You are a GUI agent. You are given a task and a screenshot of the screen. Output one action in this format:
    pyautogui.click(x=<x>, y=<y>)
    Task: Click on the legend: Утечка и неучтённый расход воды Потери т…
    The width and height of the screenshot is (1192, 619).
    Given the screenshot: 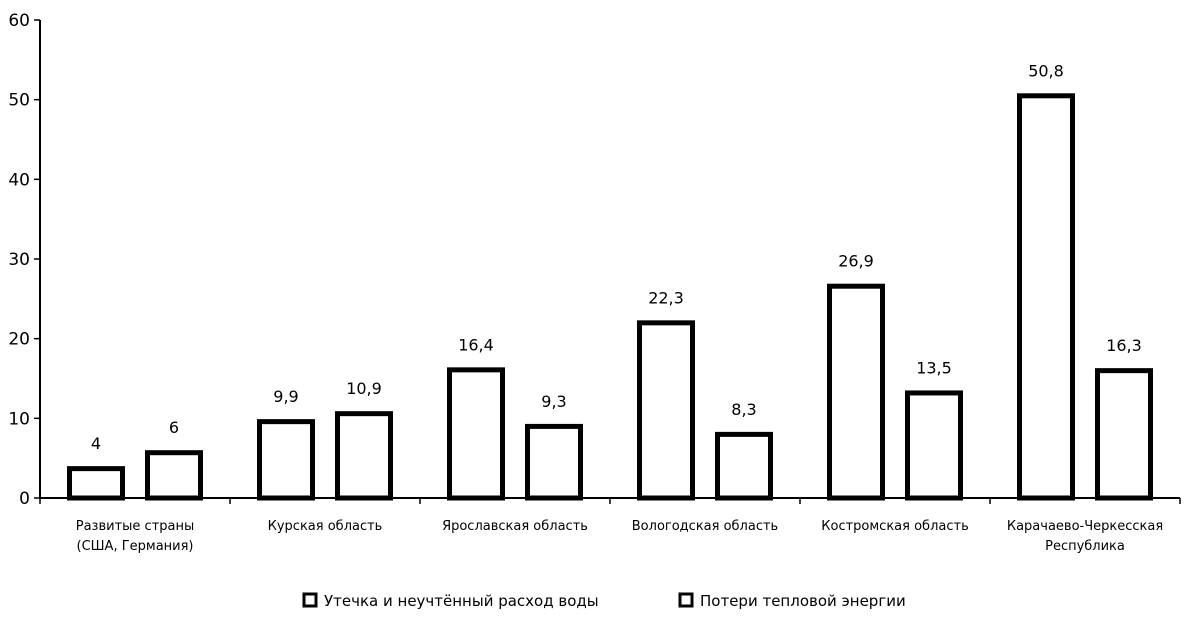 What is the action you would take?
    pyautogui.click(x=604, y=601)
    